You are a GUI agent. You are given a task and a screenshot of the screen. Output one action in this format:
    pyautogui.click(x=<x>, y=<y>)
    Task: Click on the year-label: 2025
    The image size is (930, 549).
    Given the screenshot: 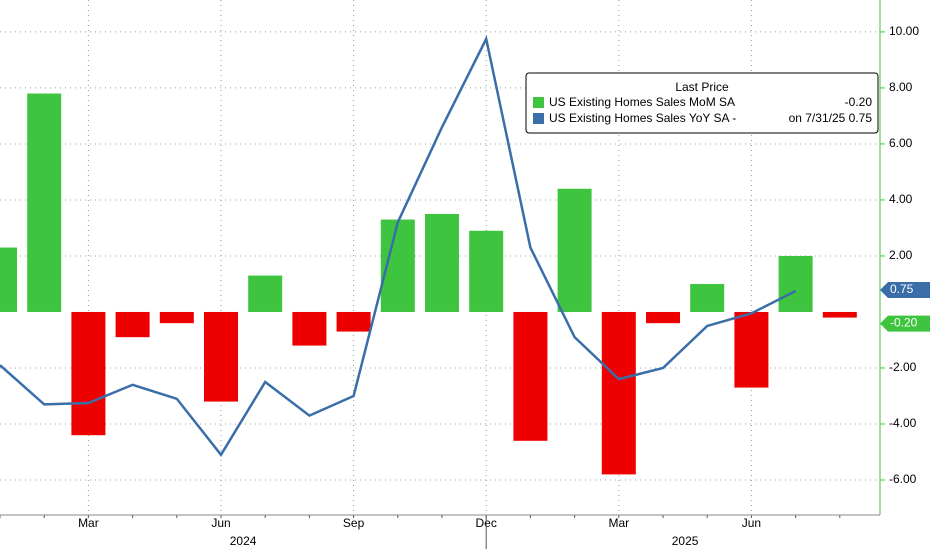 What is the action you would take?
    pyautogui.click(x=685, y=541)
    